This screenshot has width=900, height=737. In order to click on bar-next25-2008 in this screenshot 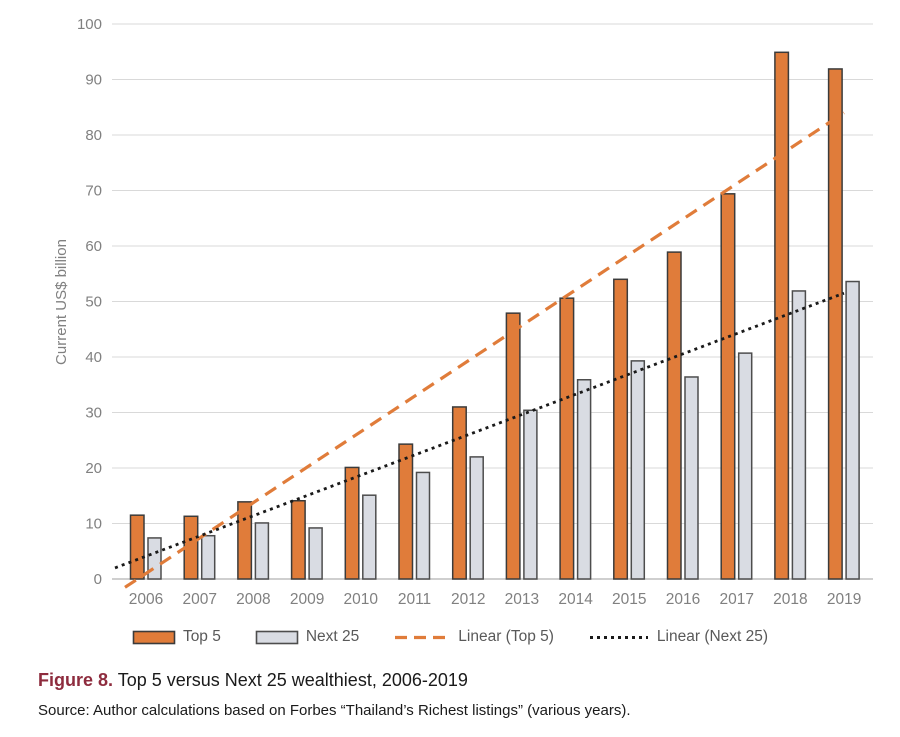, I will do `click(262, 551)`.